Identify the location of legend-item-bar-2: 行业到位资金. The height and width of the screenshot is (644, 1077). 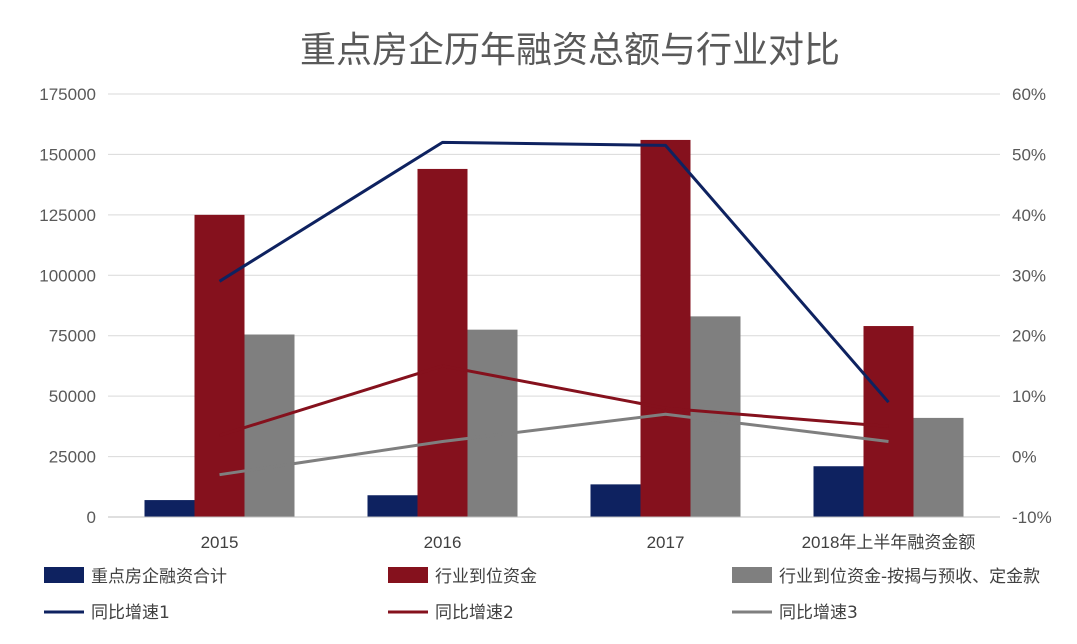
(462, 577).